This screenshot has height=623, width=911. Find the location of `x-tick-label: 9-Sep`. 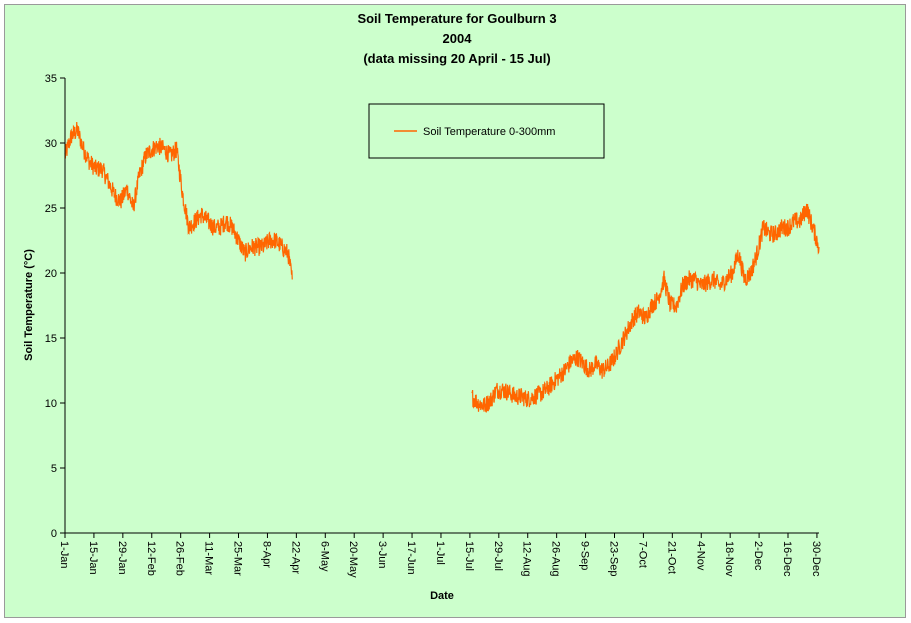

x-tick-label: 9-Sep is located at coordinates (585, 555).